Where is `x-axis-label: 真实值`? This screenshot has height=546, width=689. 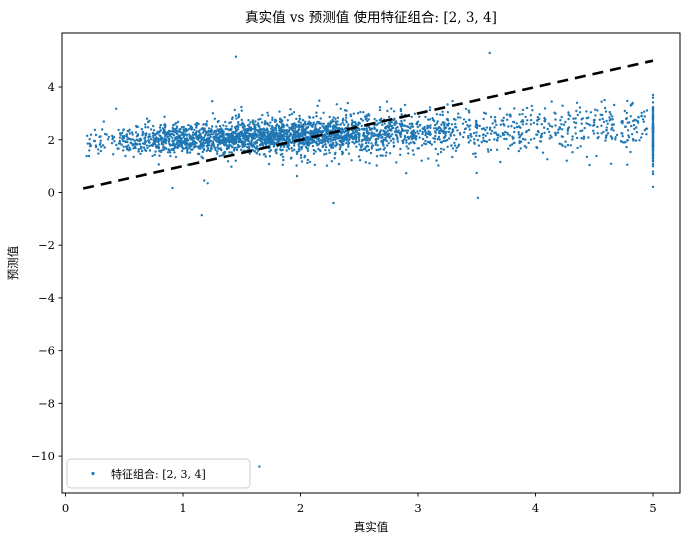
x-axis-label: 真实值 is located at coordinates (371, 527).